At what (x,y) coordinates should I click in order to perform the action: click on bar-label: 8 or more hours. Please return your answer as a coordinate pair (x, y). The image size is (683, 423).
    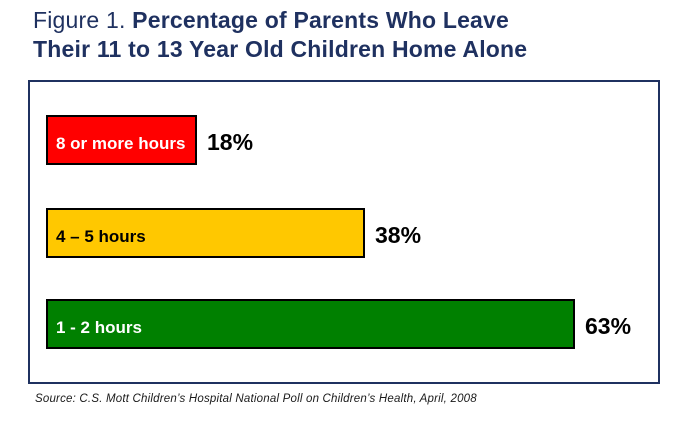
    Looking at the image, I should click on (121, 143).